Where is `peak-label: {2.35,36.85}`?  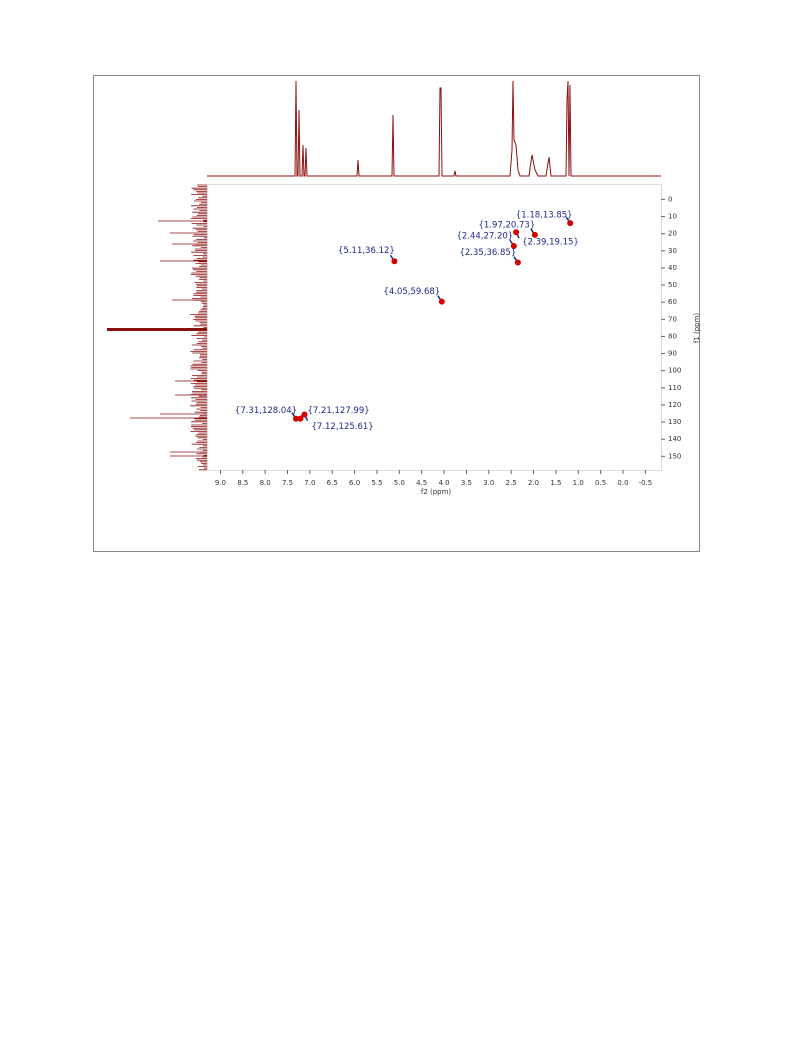
peak-label: {2.35,36.85} is located at coordinates (487, 253).